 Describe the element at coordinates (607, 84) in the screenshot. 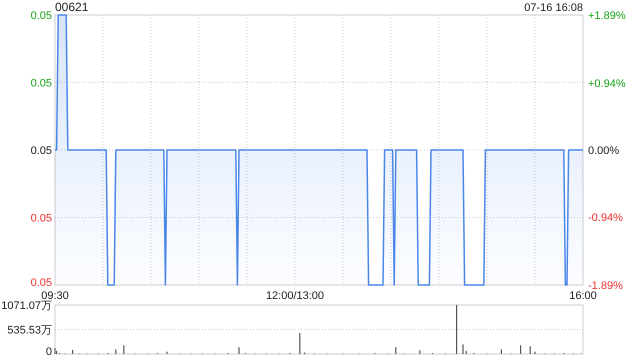

I see `y2-tick-label: +0.94%` at that location.